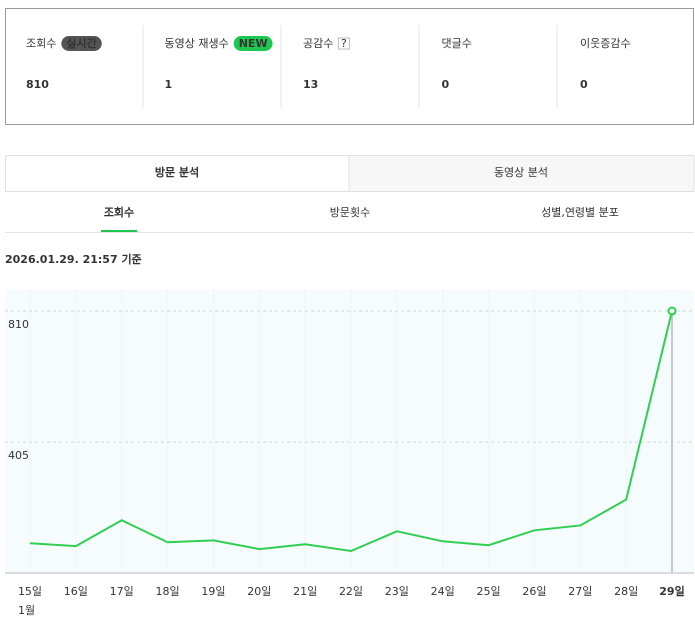 The image size is (695, 625). What do you see at coordinates (41, 43) in the screenshot?
I see `stat-label: 조회수` at bounding box center [41, 43].